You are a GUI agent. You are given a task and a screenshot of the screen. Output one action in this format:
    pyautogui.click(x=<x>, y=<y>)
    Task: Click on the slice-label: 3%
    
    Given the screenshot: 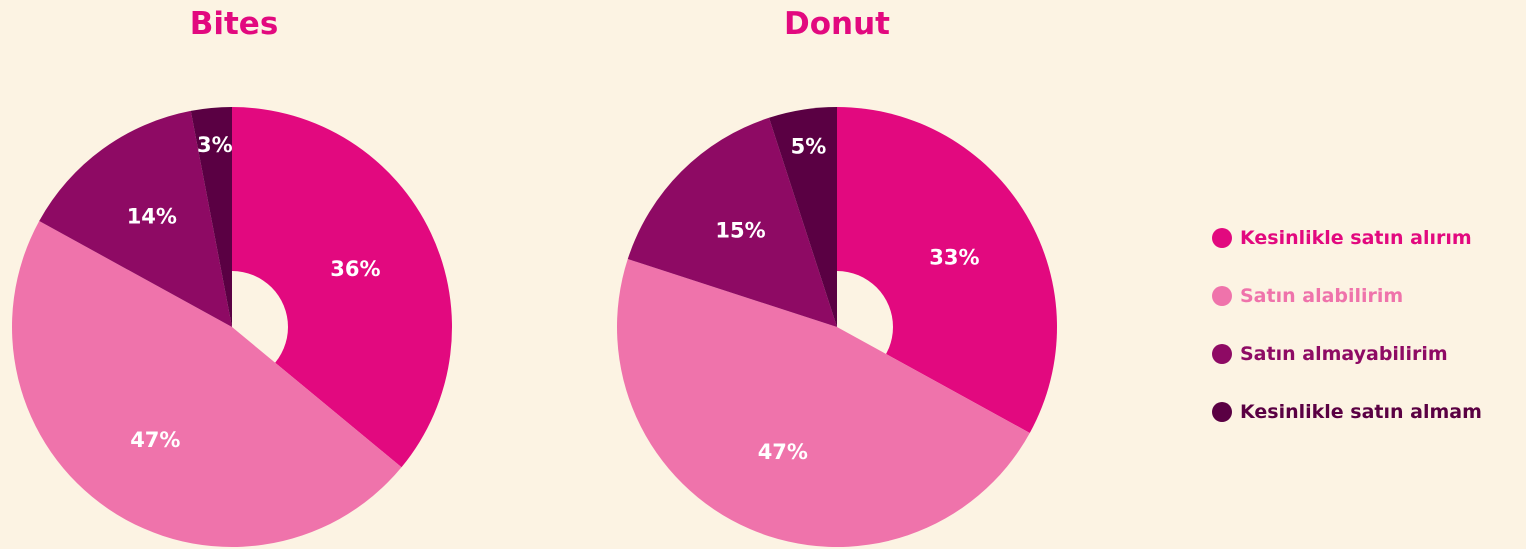 What is the action you would take?
    pyautogui.click(x=215, y=145)
    